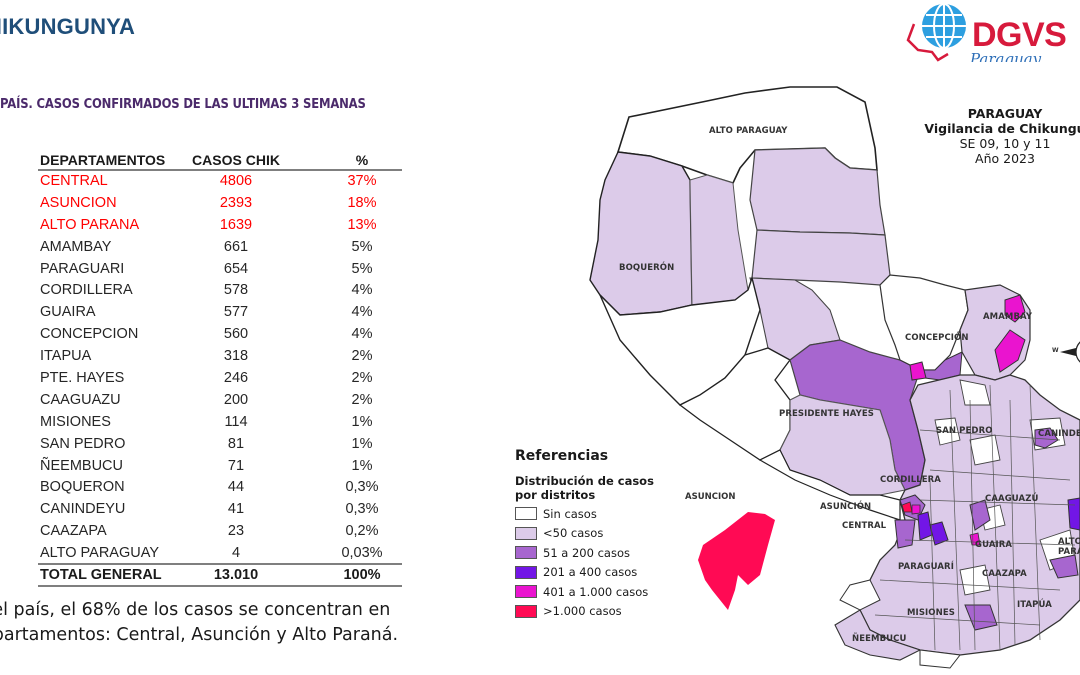 This screenshot has width=1080, height=675. I want to click on legend-title: Referencias, so click(562, 456).